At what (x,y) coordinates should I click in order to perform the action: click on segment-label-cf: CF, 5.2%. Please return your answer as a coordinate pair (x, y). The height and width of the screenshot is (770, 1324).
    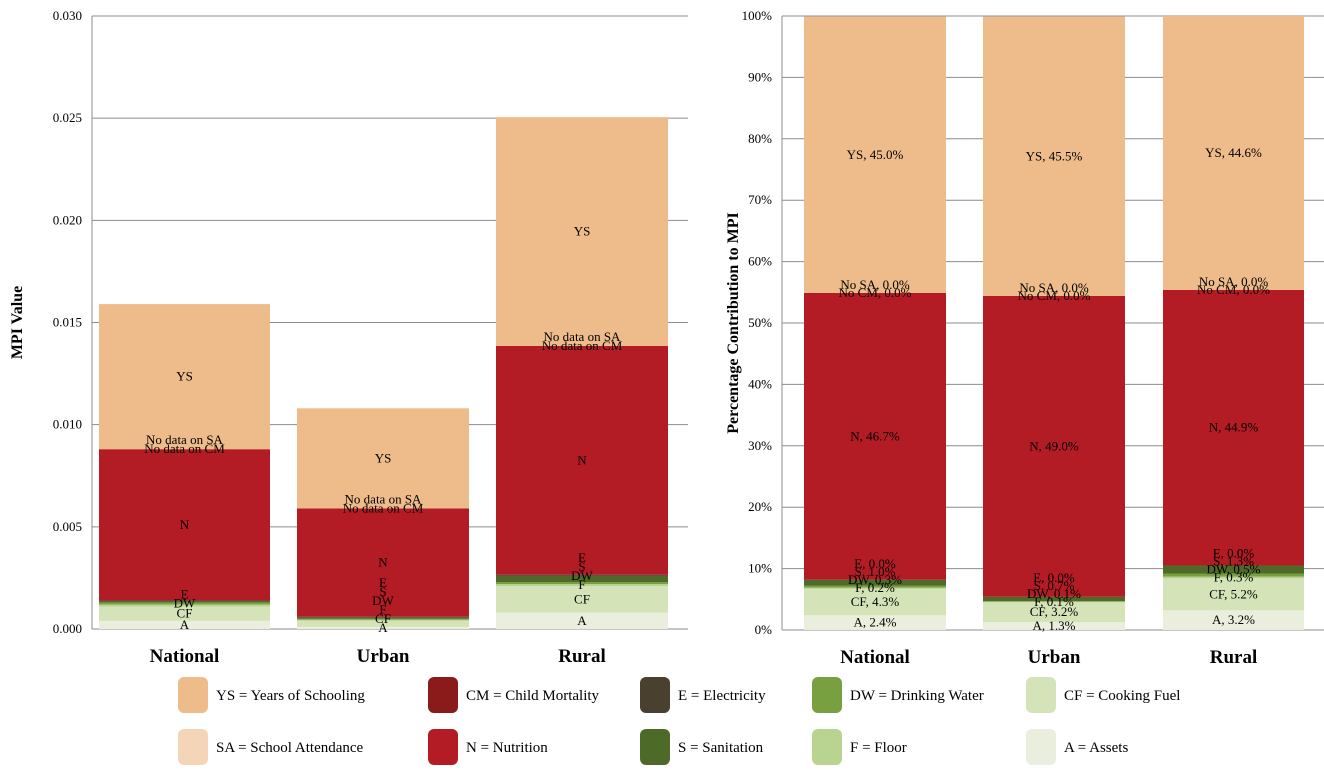
    Looking at the image, I should click on (1233, 593).